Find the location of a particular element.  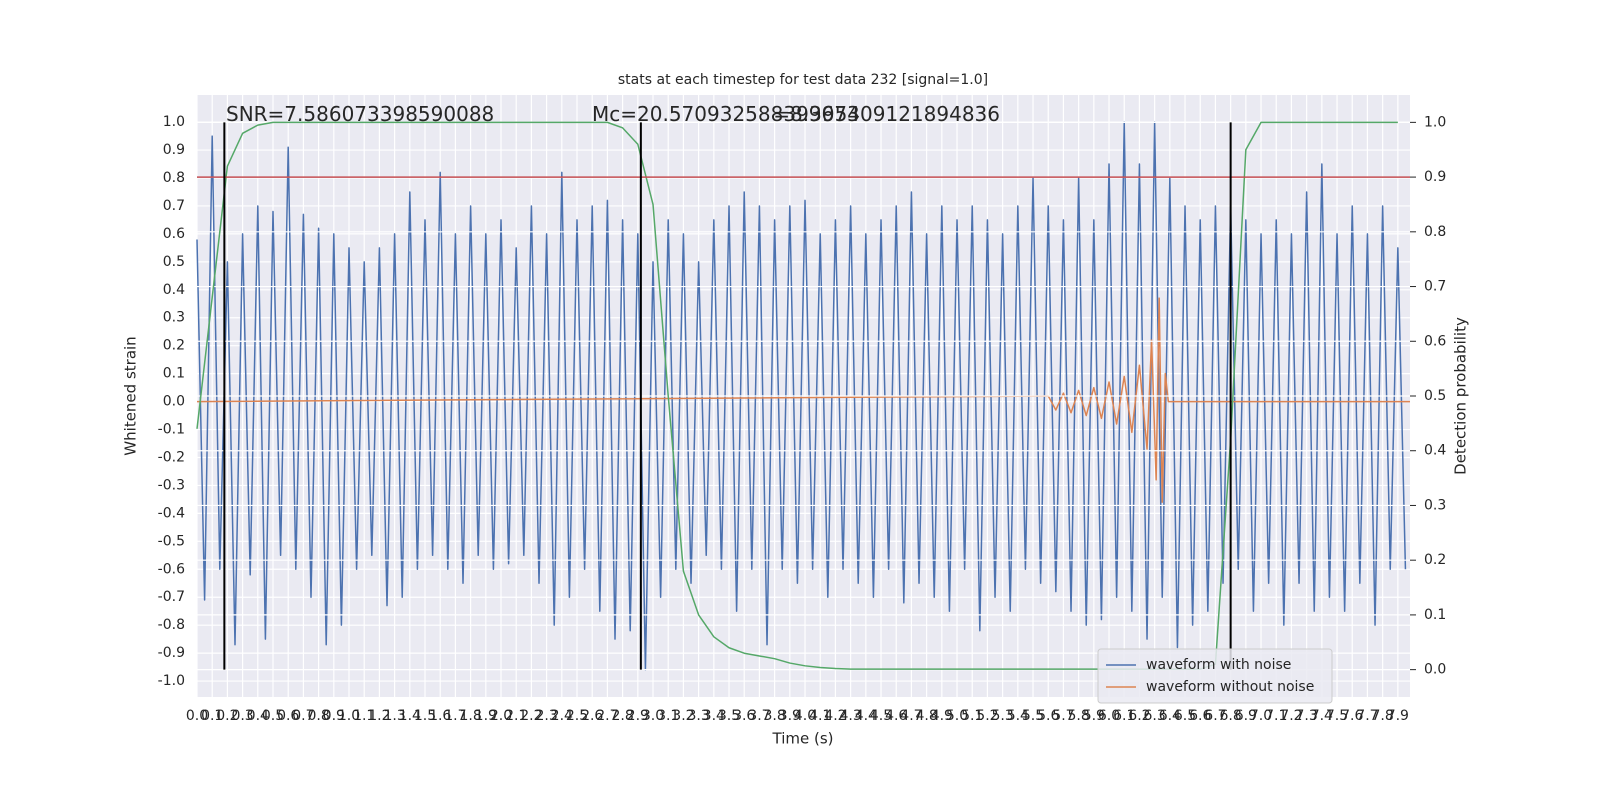

x-tick-label: 6.0 is located at coordinates (1109, 716).